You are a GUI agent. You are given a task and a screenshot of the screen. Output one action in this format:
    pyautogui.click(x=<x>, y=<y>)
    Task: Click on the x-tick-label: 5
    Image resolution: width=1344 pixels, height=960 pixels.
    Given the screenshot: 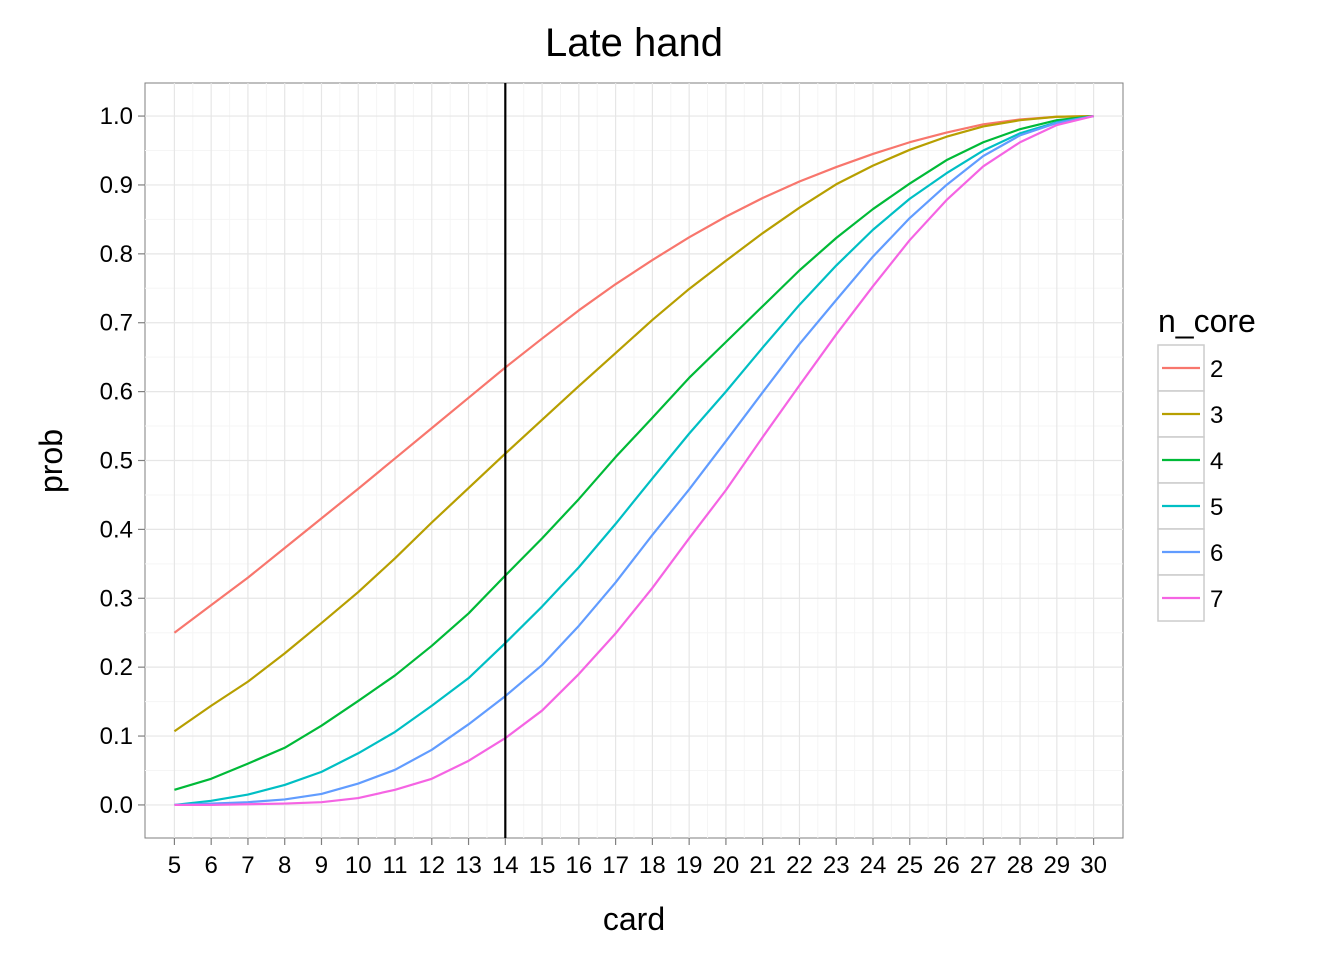 What is the action you would take?
    pyautogui.click(x=174, y=865)
    